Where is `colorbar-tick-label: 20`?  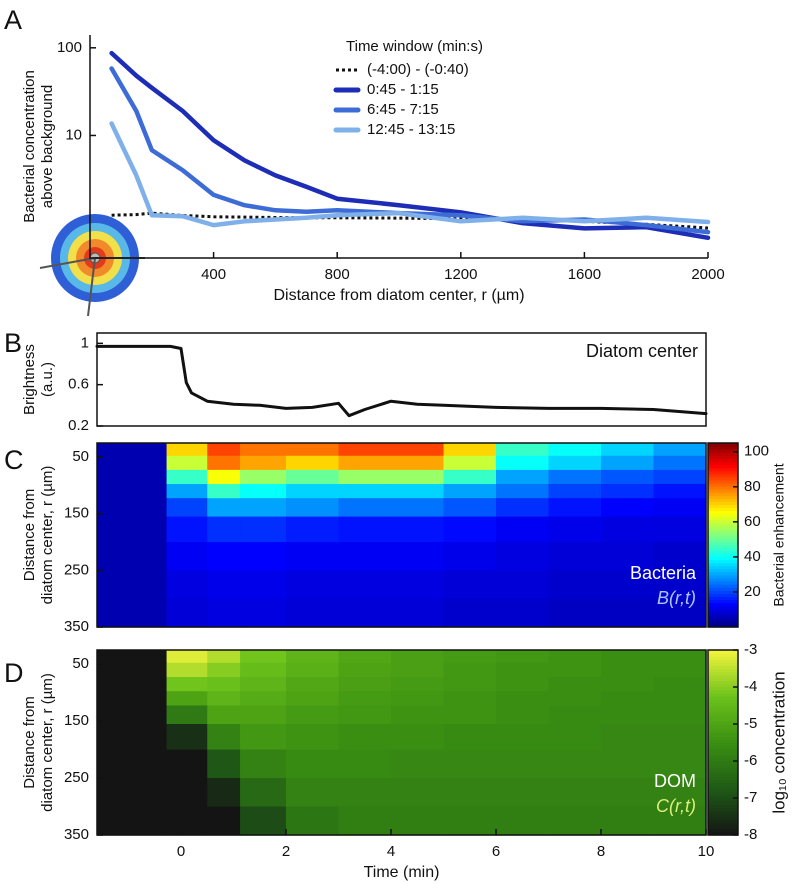 colorbar-tick-label: 20 is located at coordinates (752, 591).